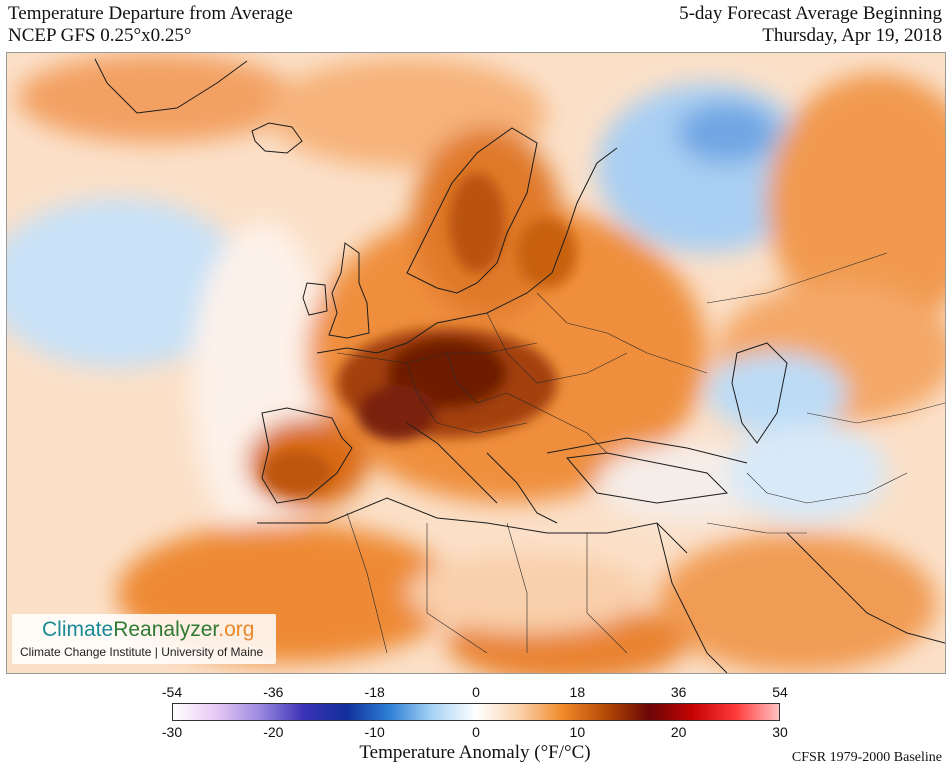 Image resolution: width=950 pixels, height=774 pixels. What do you see at coordinates (727, 133) in the screenshot?
I see `russia-cold-core` at bounding box center [727, 133].